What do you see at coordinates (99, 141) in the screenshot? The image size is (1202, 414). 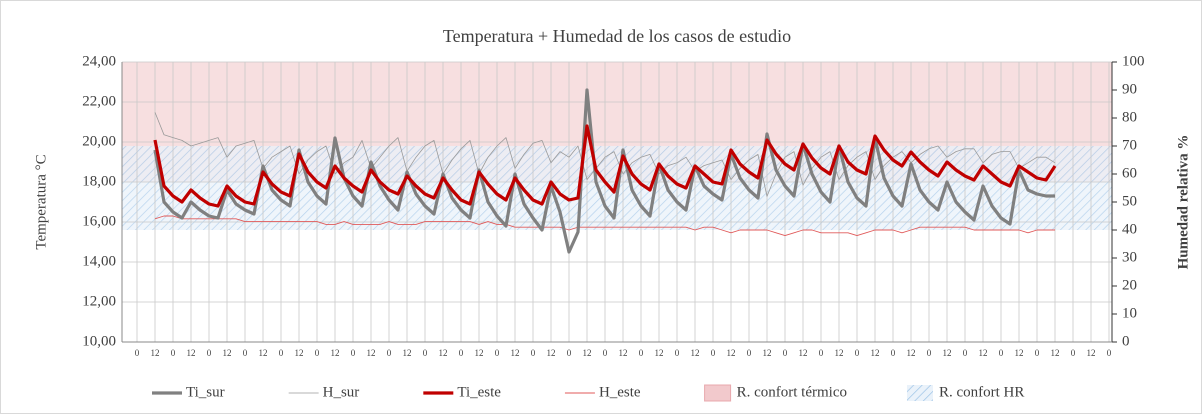 I see `y-tick-label: 20,00` at bounding box center [99, 141].